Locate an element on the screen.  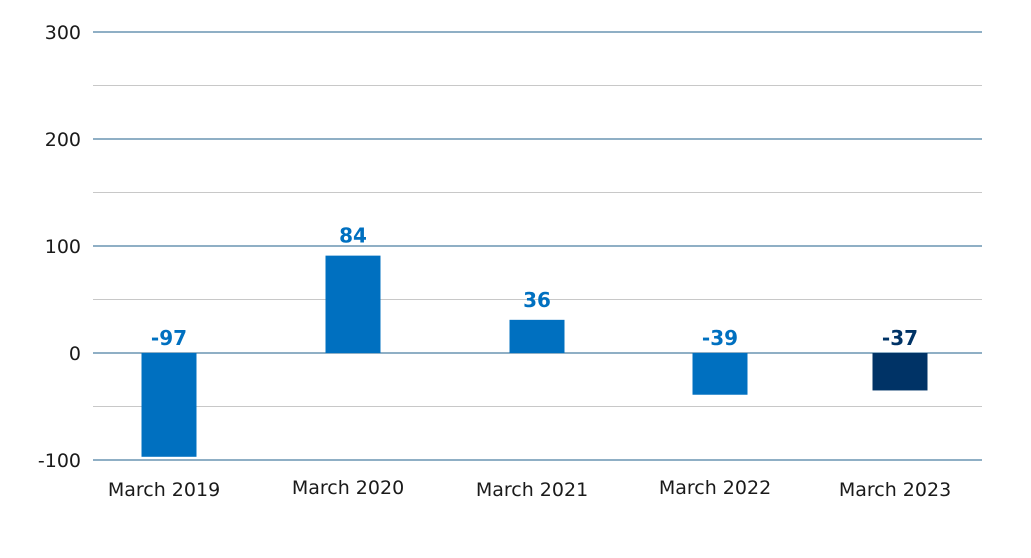
category-label-4: March 2022 is located at coordinates (715, 488).